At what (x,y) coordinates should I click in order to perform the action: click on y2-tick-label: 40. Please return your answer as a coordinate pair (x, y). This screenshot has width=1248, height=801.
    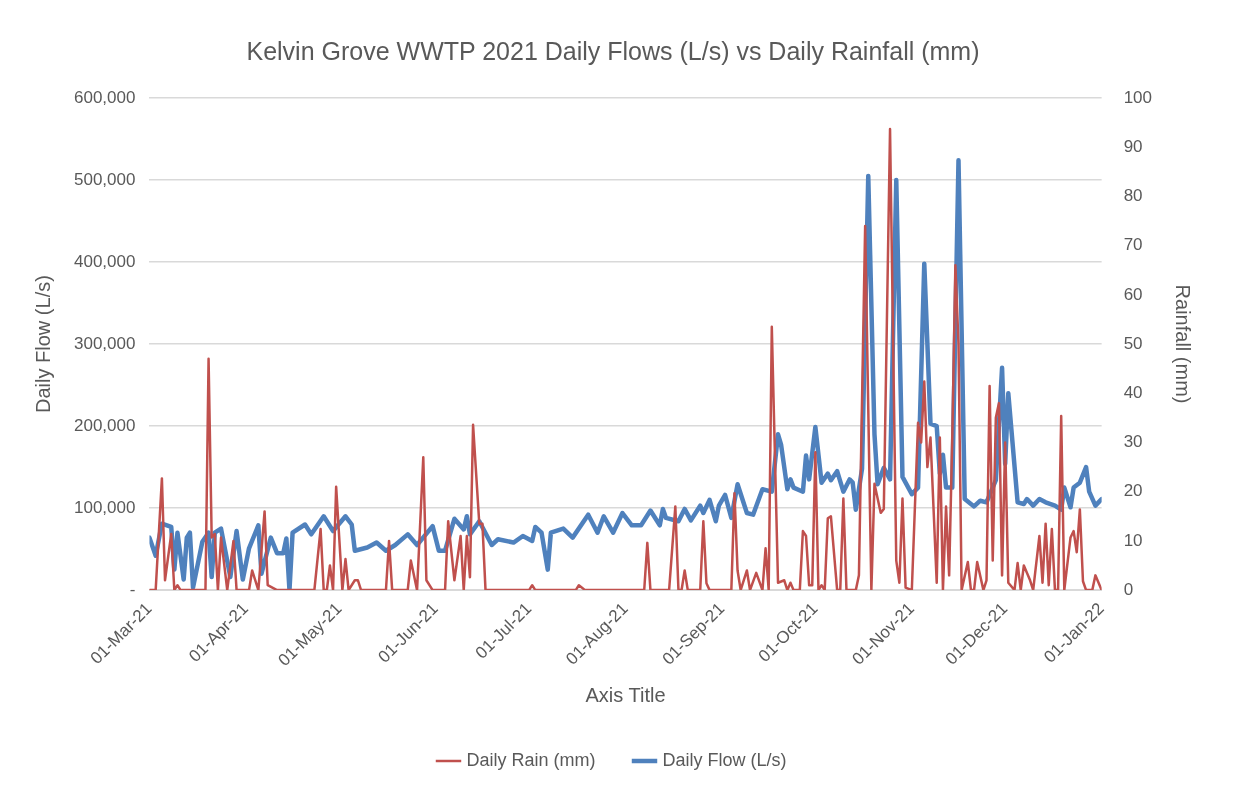
    Looking at the image, I should click on (1133, 392).